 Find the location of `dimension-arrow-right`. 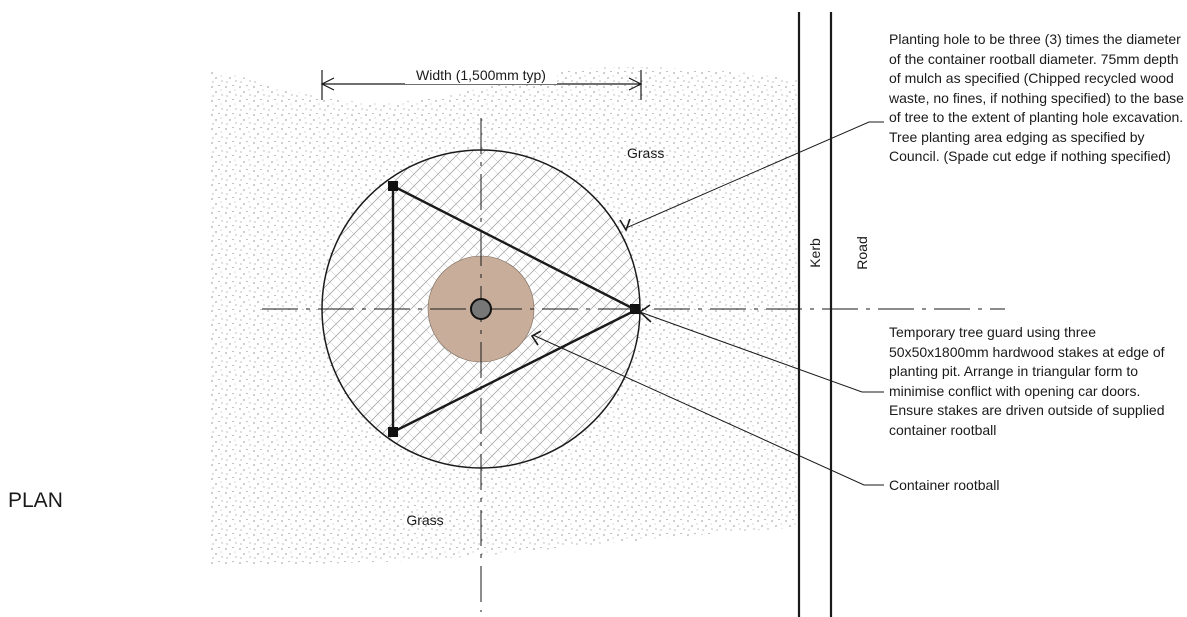

dimension-arrow-right is located at coordinates (635, 84).